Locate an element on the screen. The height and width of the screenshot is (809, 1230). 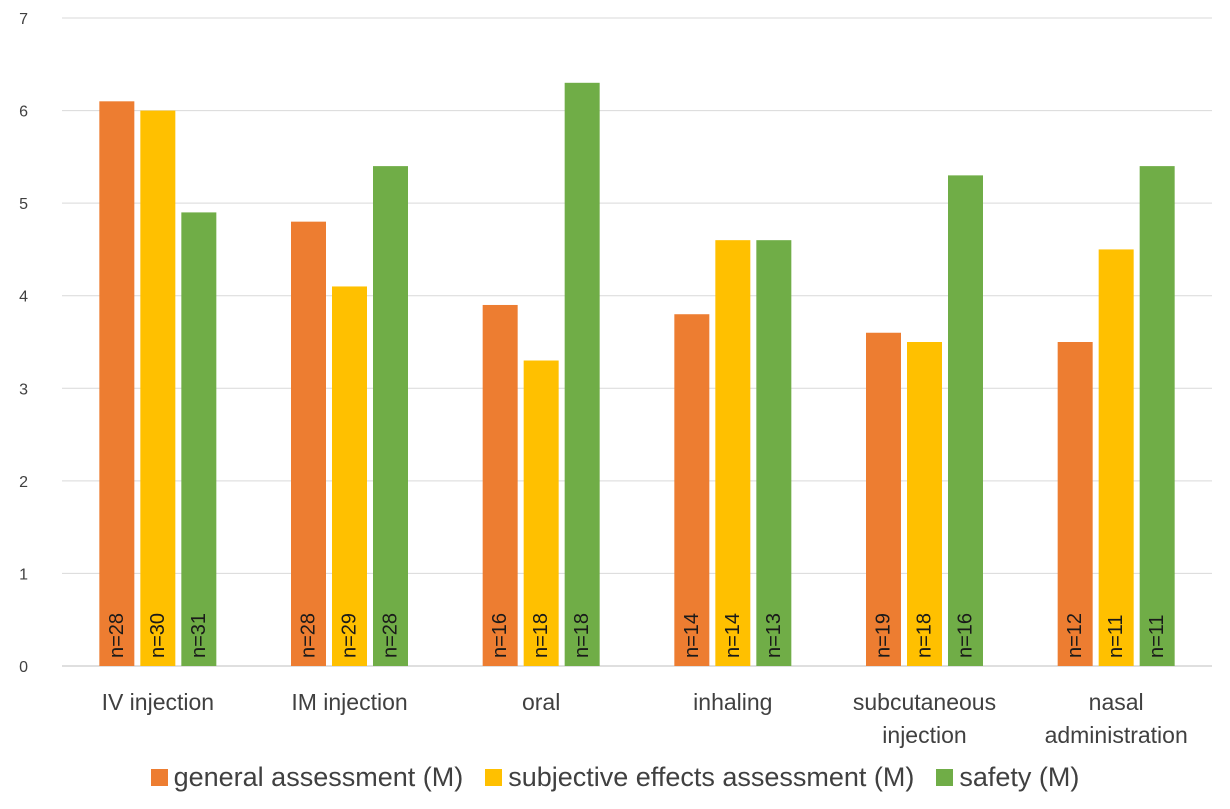
y-tick-label: 7 is located at coordinates (23, 19).